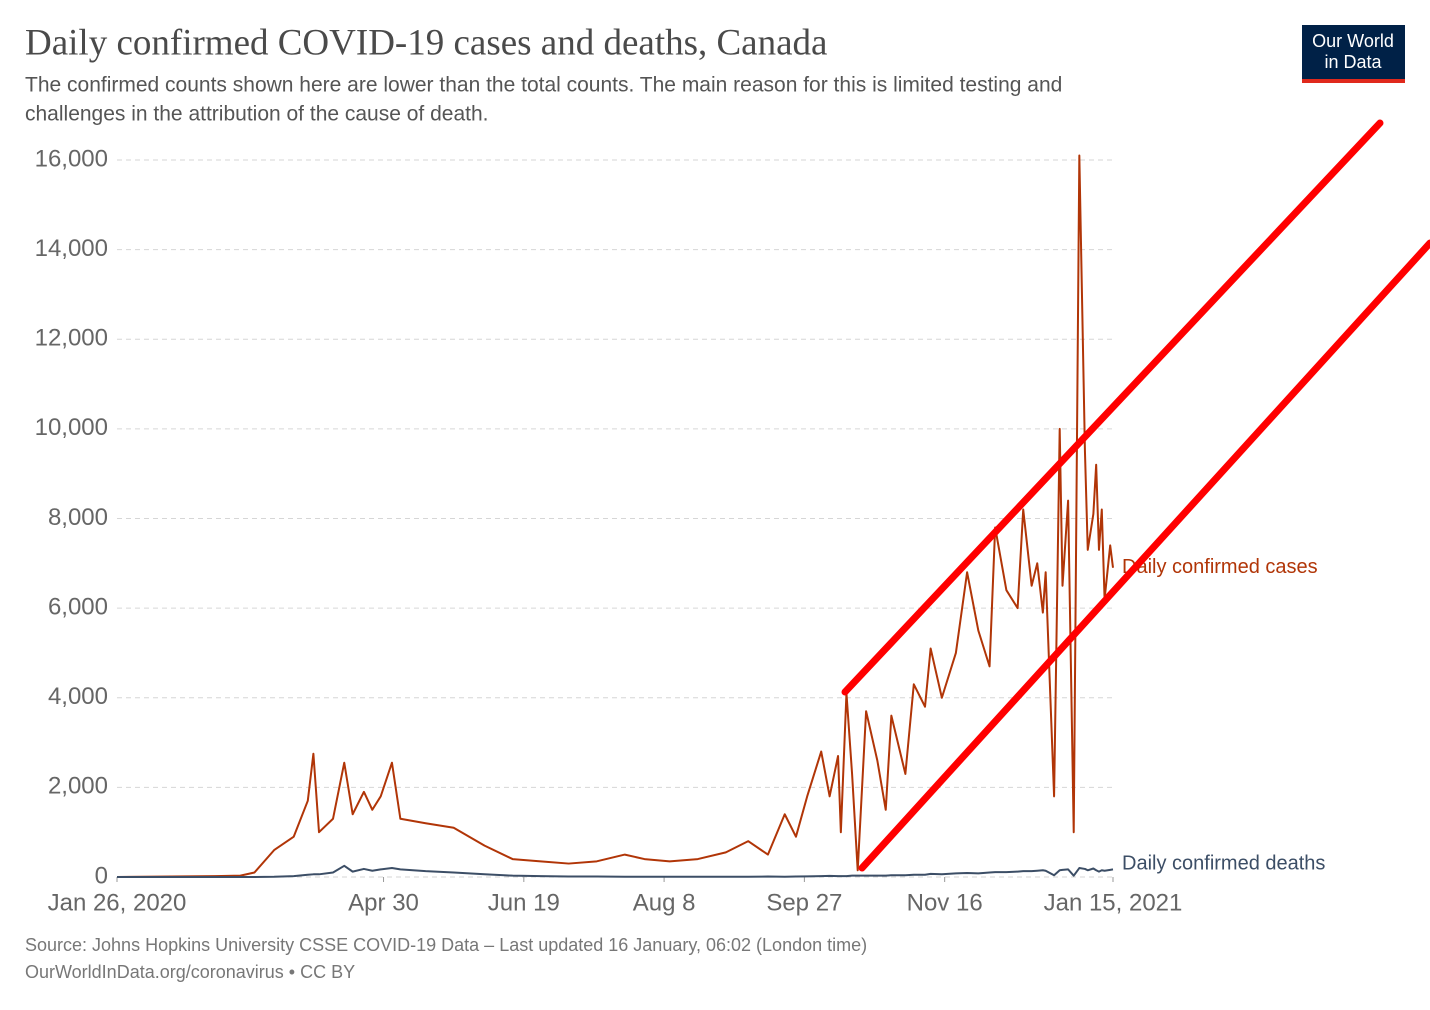 This screenshot has height=1010, width=1430. Describe the element at coordinates (78, 517) in the screenshot. I see `y-tick-label: 8,000` at that location.